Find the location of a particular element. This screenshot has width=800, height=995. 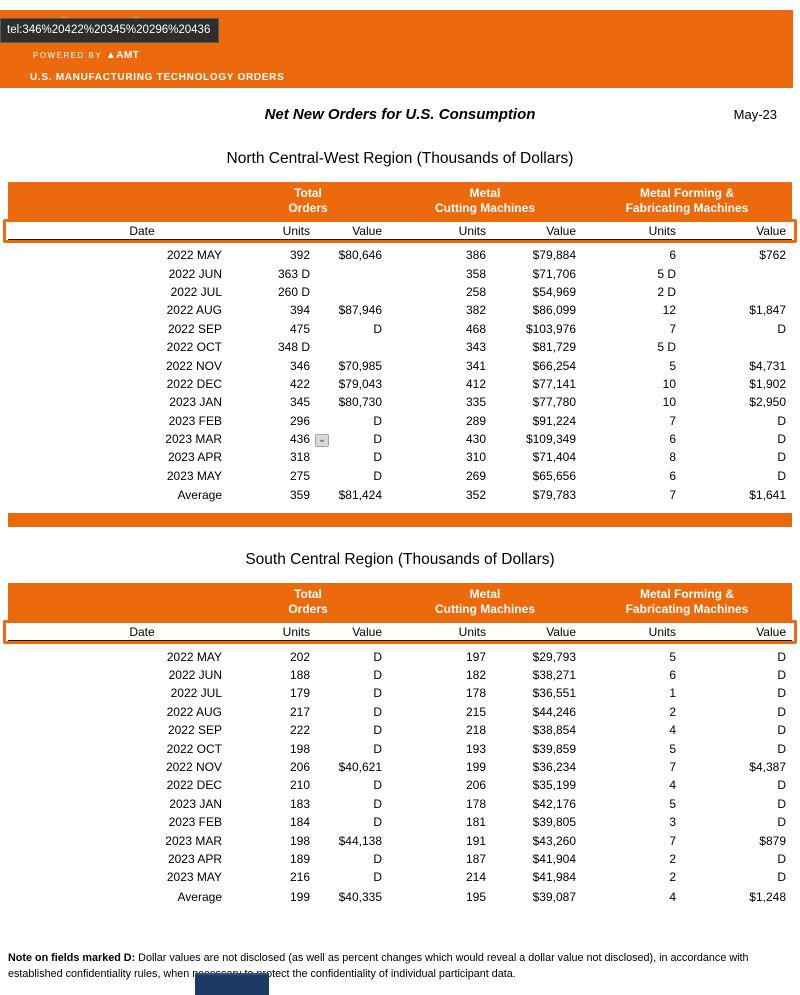

date-cell: 2022 OCT is located at coordinates (194, 347).